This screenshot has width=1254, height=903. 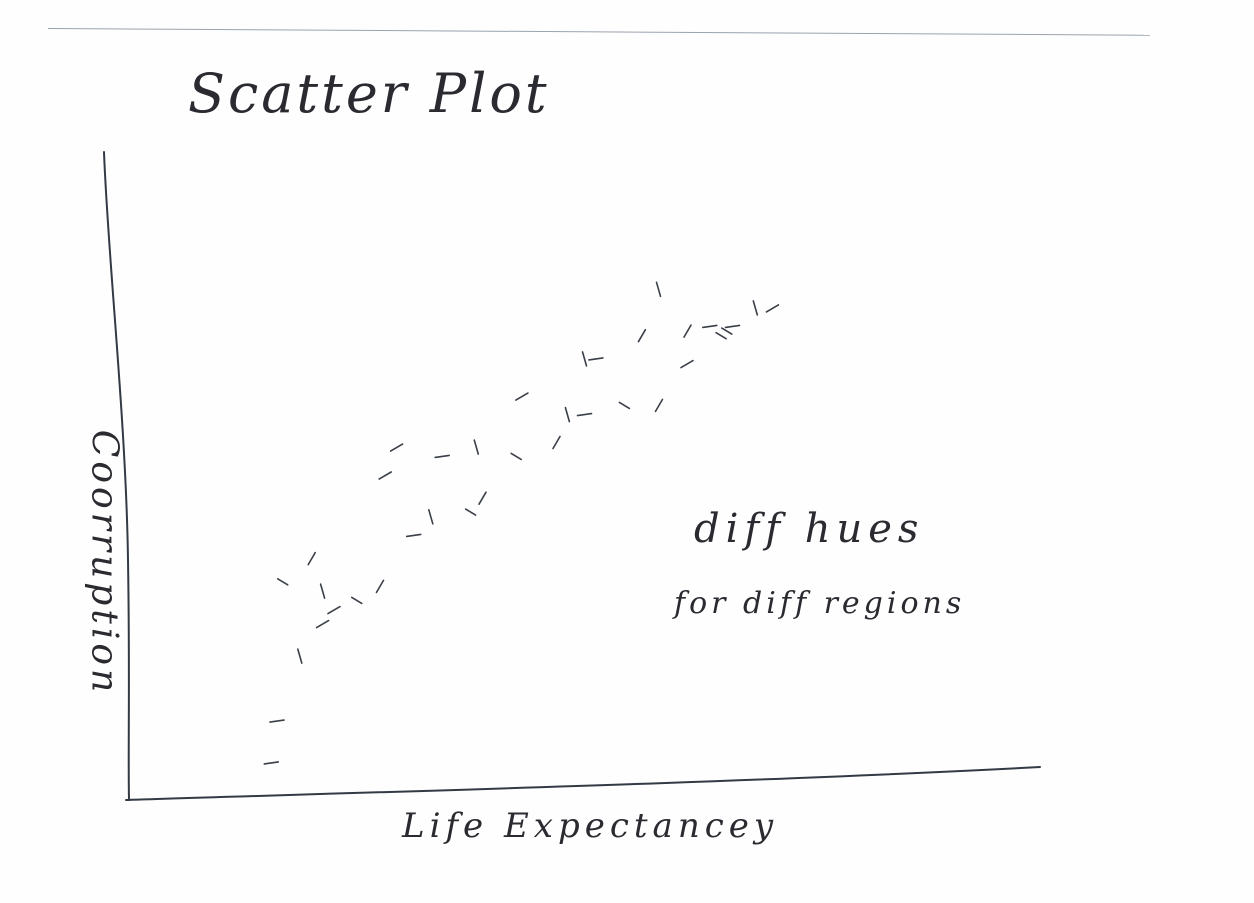 What do you see at coordinates (820, 603) in the screenshot?
I see `annotation-regions: for diff regions` at bounding box center [820, 603].